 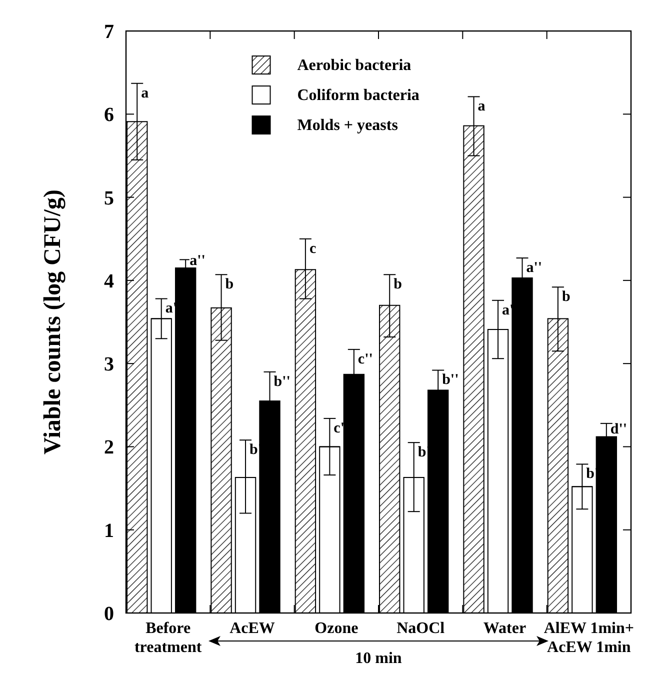 I want to click on y-tick-label: 5, so click(x=109, y=198).